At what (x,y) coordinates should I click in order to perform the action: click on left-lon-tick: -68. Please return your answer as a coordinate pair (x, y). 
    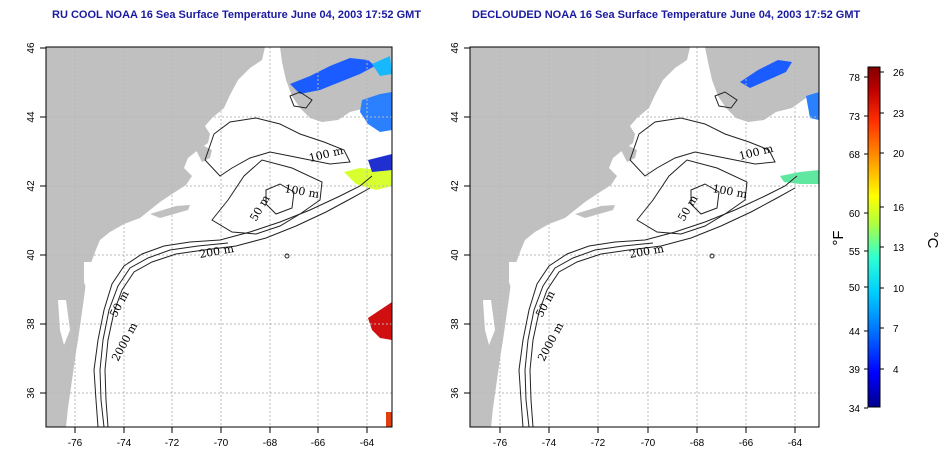
    Looking at the image, I should click on (270, 443).